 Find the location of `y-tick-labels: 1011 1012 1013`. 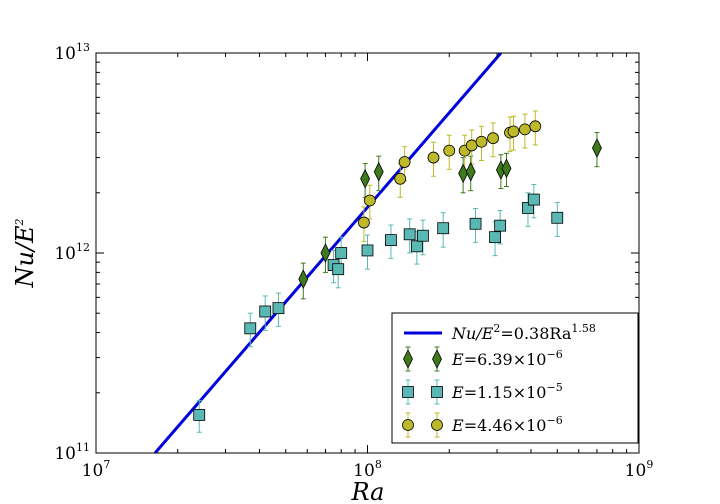

y-tick-labels: 1011 1012 1013 is located at coordinates (72, 252).